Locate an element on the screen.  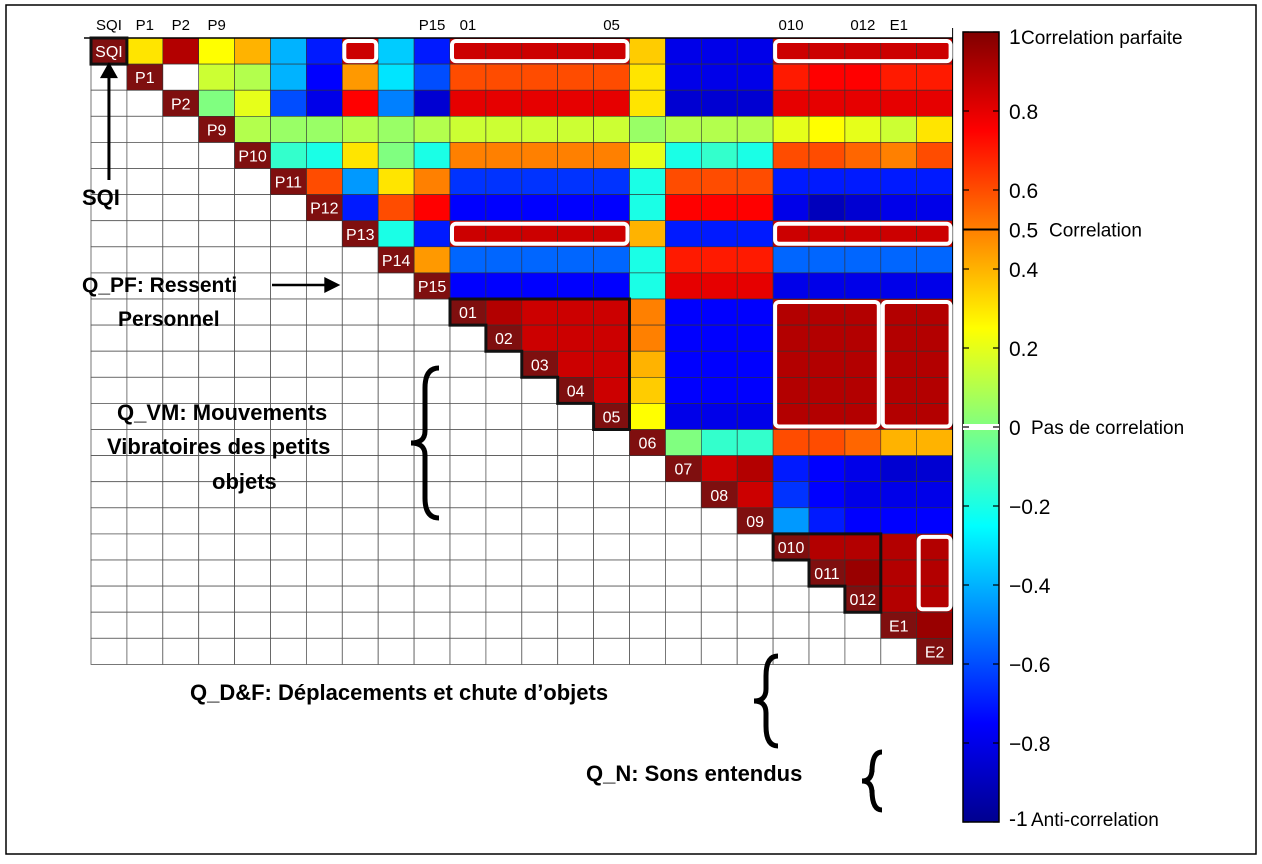
diagonal-label: 03 is located at coordinates (540, 365).